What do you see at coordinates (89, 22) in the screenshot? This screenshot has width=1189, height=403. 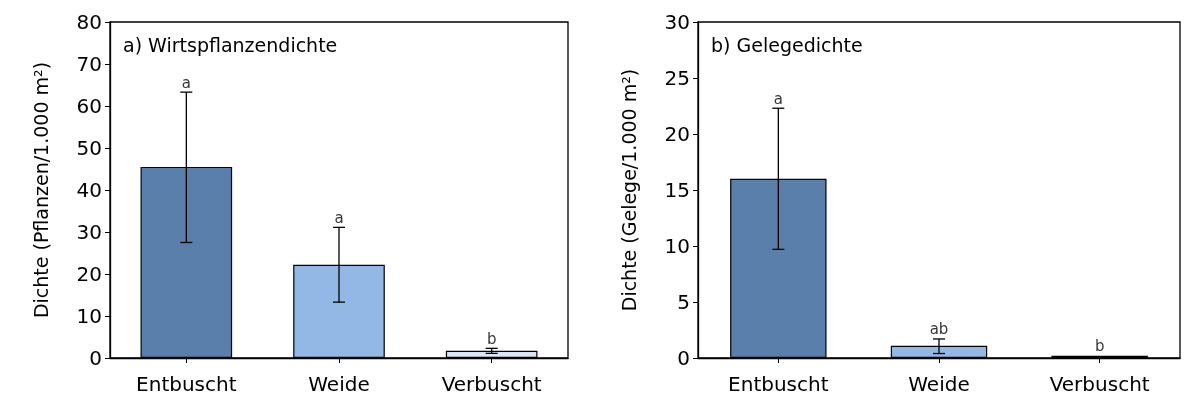 I see `y-tick-label: 80` at bounding box center [89, 22].